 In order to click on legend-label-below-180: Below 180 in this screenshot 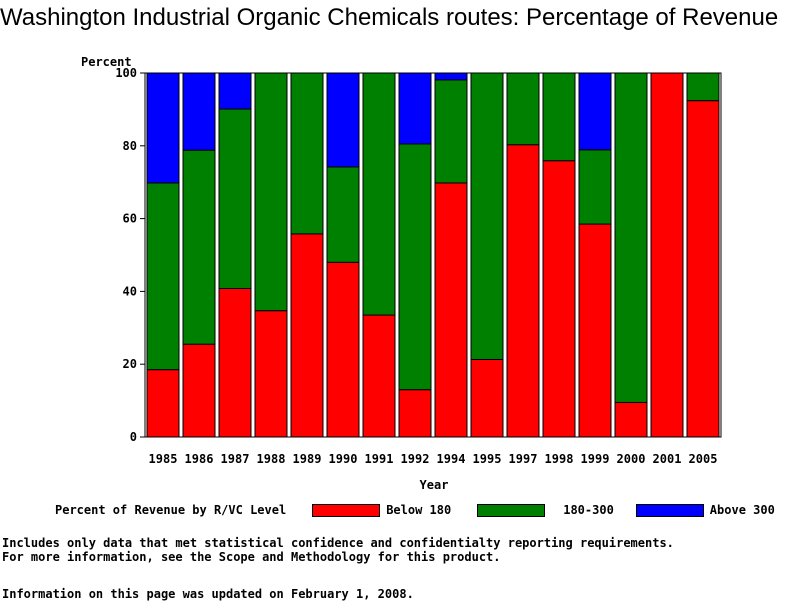, I will do `click(419, 510)`.